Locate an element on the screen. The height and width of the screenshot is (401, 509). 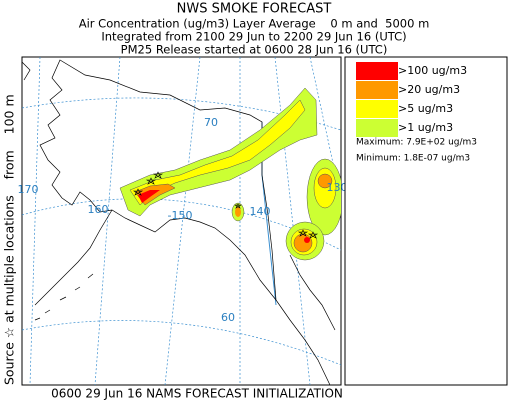
legend-label: >20 ug/m3 is located at coordinates (429, 89).